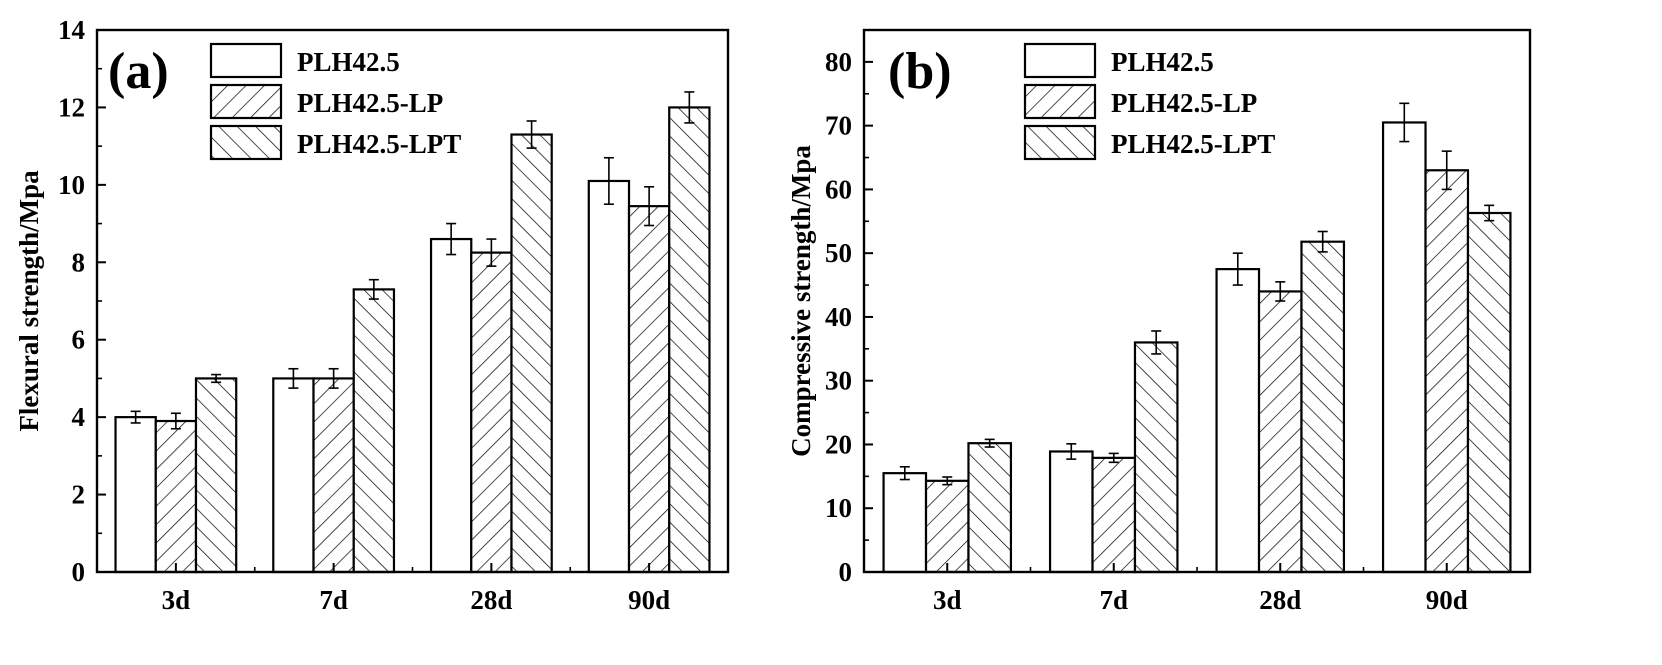  Describe the element at coordinates (838, 126) in the screenshot. I see `y-tick-label: 70` at that location.